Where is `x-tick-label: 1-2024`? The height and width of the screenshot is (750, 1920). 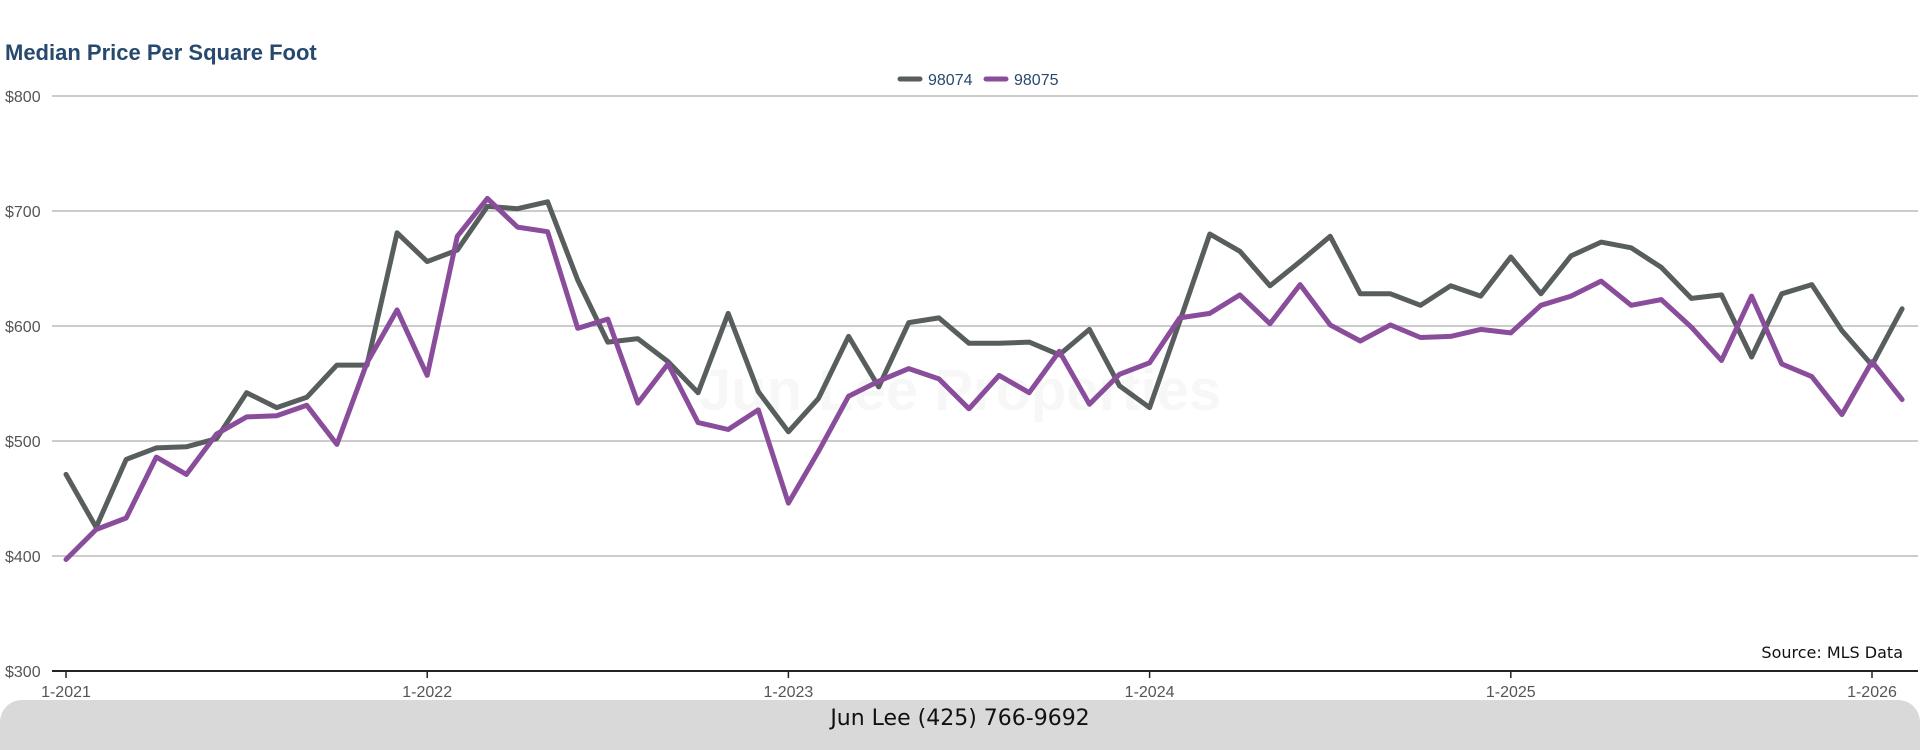 x-tick-label: 1-2024 is located at coordinates (1150, 692).